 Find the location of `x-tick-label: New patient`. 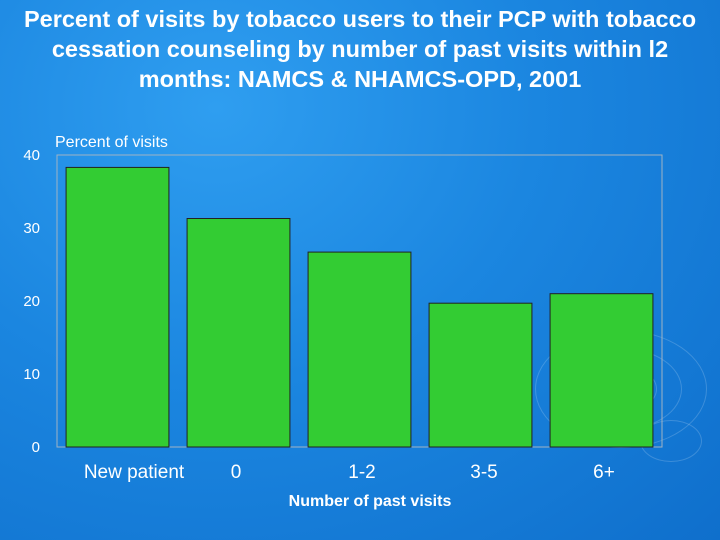

x-tick-label: New patient is located at coordinates (134, 472).